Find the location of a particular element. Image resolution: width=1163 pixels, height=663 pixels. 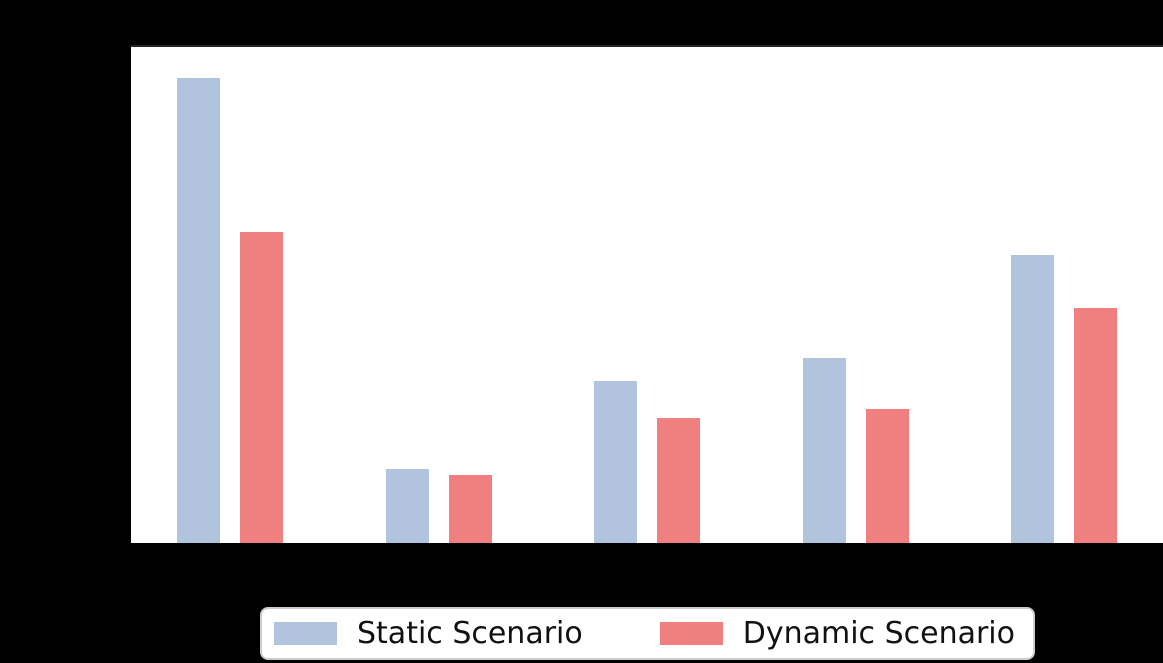

legend-item-dynamic: Dynamic Scenario is located at coordinates (837, 633).